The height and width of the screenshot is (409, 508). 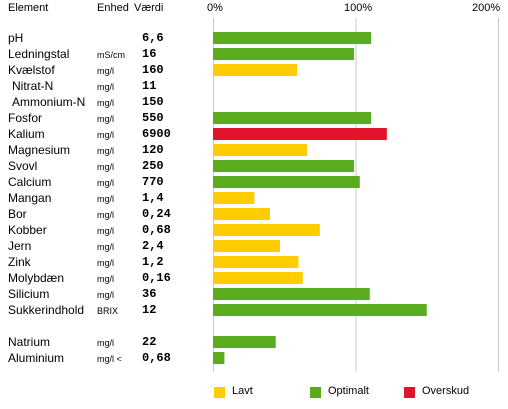 I want to click on row-value: 770, so click(x=153, y=182).